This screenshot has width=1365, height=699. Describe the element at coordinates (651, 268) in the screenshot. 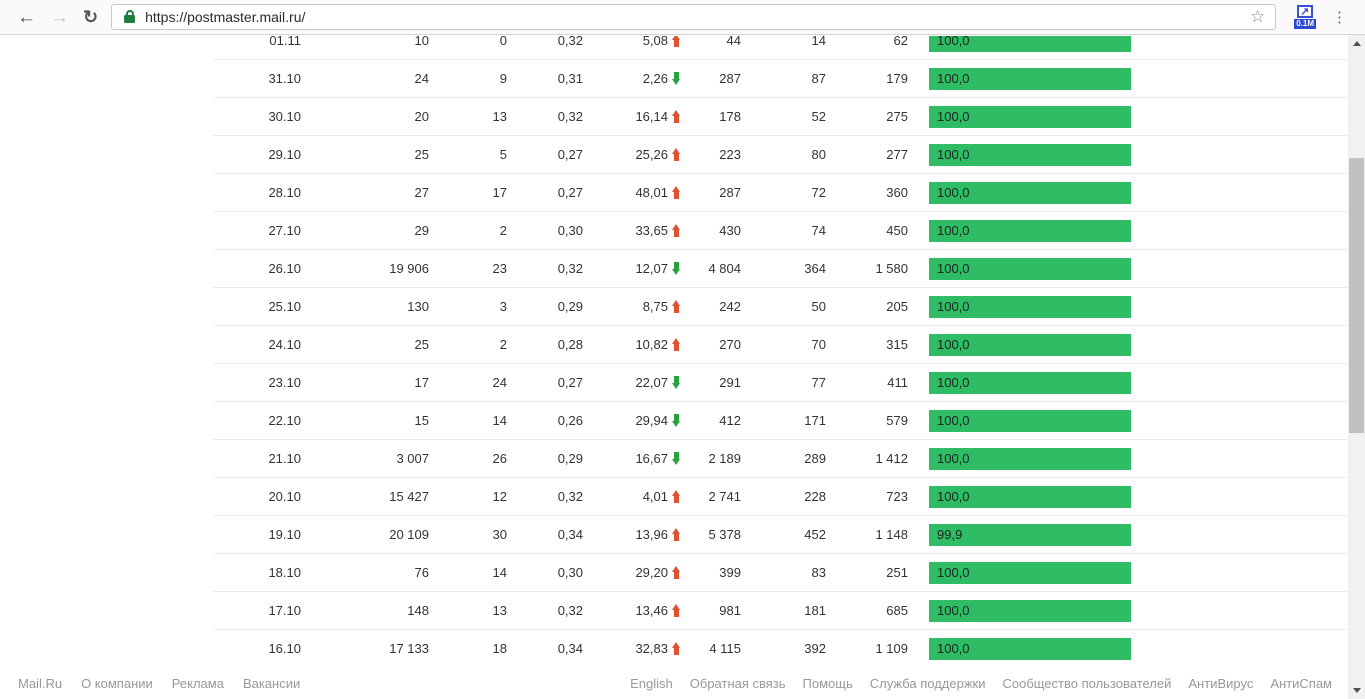

I see `trend-value: 12,07` at that location.